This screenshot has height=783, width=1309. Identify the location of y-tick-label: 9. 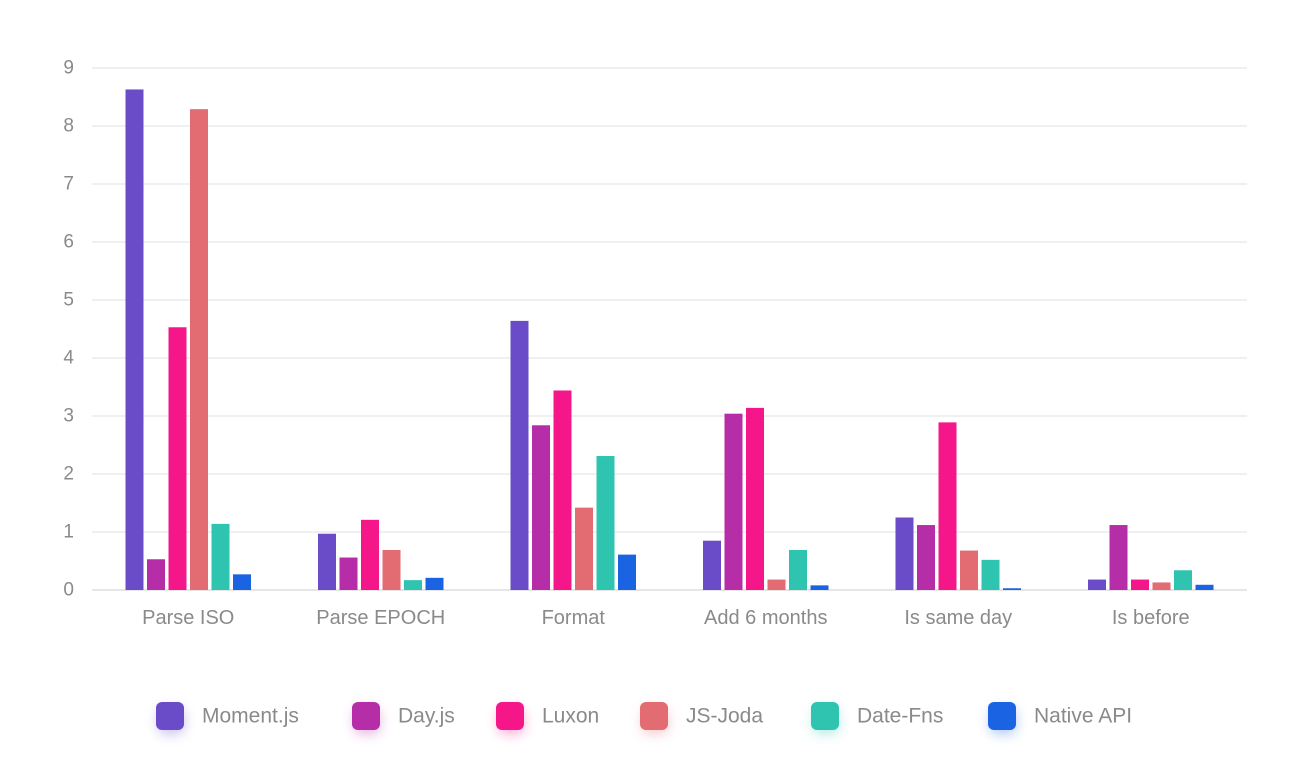
(68, 68).